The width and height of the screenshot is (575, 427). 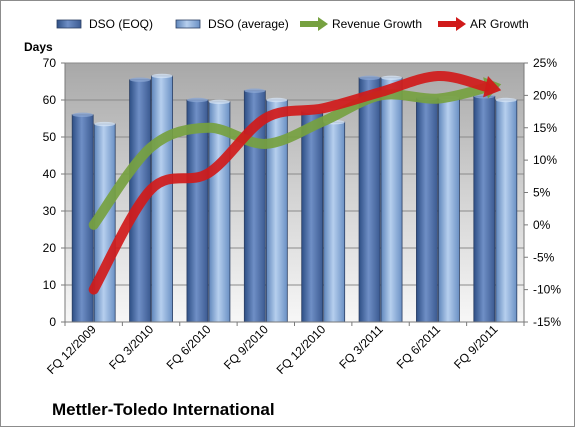 I want to click on y2-tick-label: 0%, so click(x=542, y=225).